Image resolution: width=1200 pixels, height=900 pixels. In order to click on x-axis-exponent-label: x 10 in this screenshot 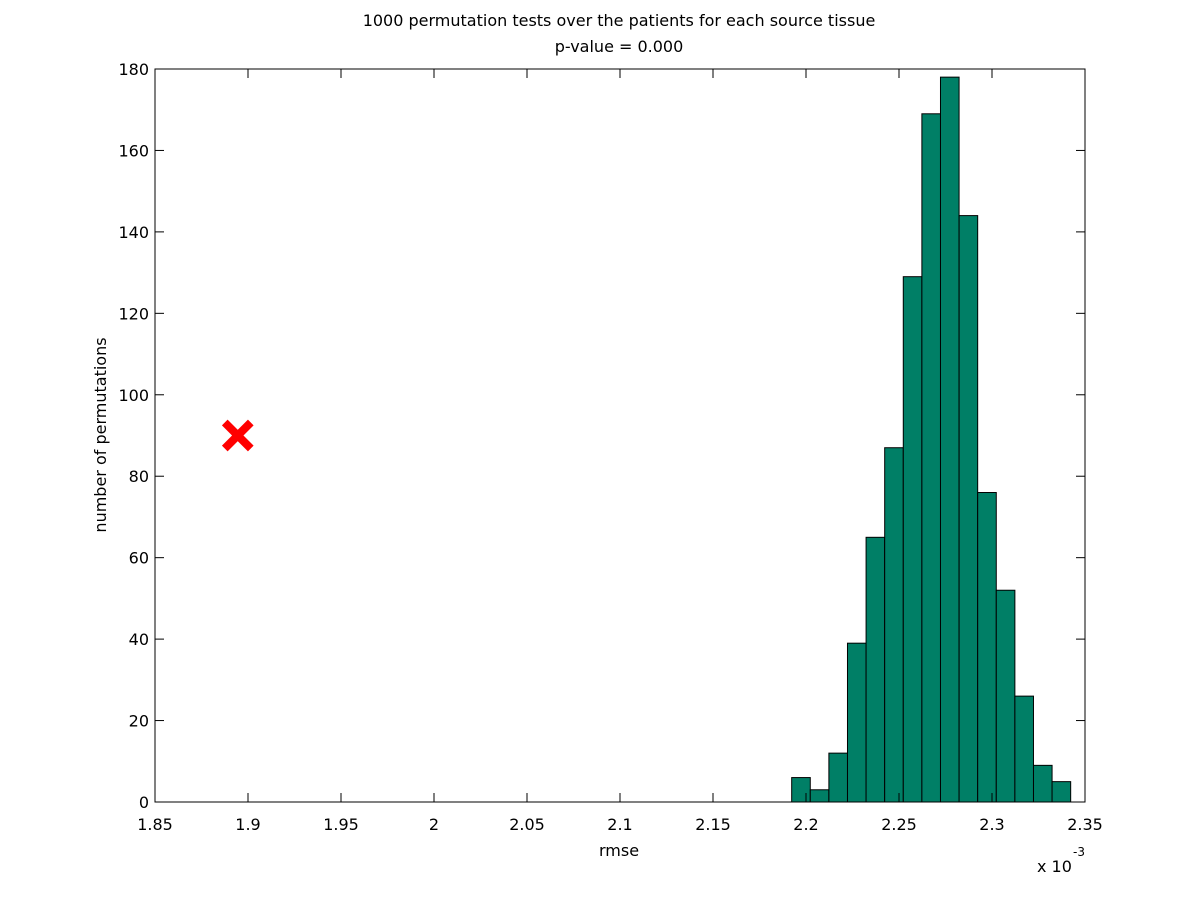, I will do `click(1054, 866)`.